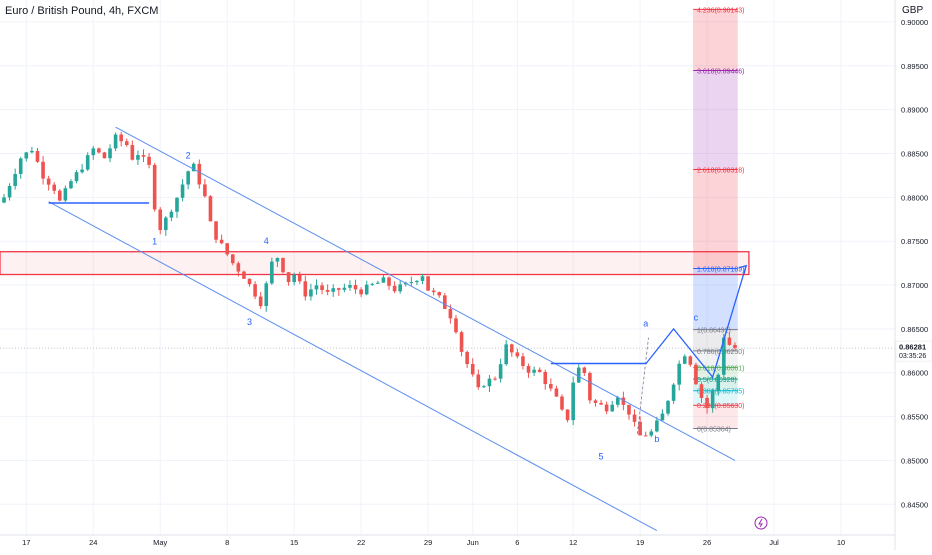 The width and height of the screenshot is (932, 555). I want to click on wave-label: 5, so click(601, 456).